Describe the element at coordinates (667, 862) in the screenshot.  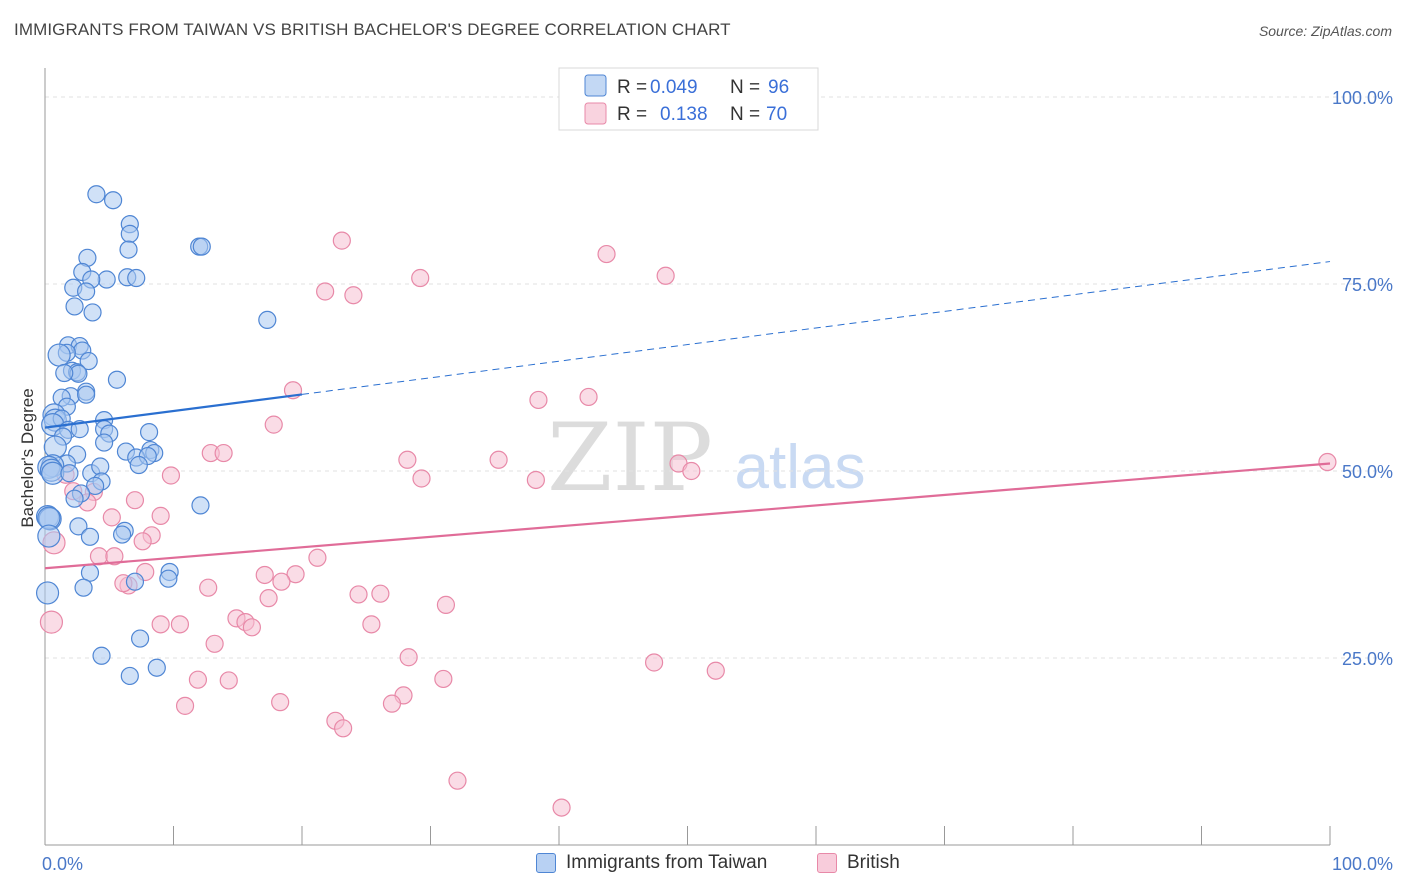
I see `legend-label-taiwan: Immigrants from Taiwan` at that location.